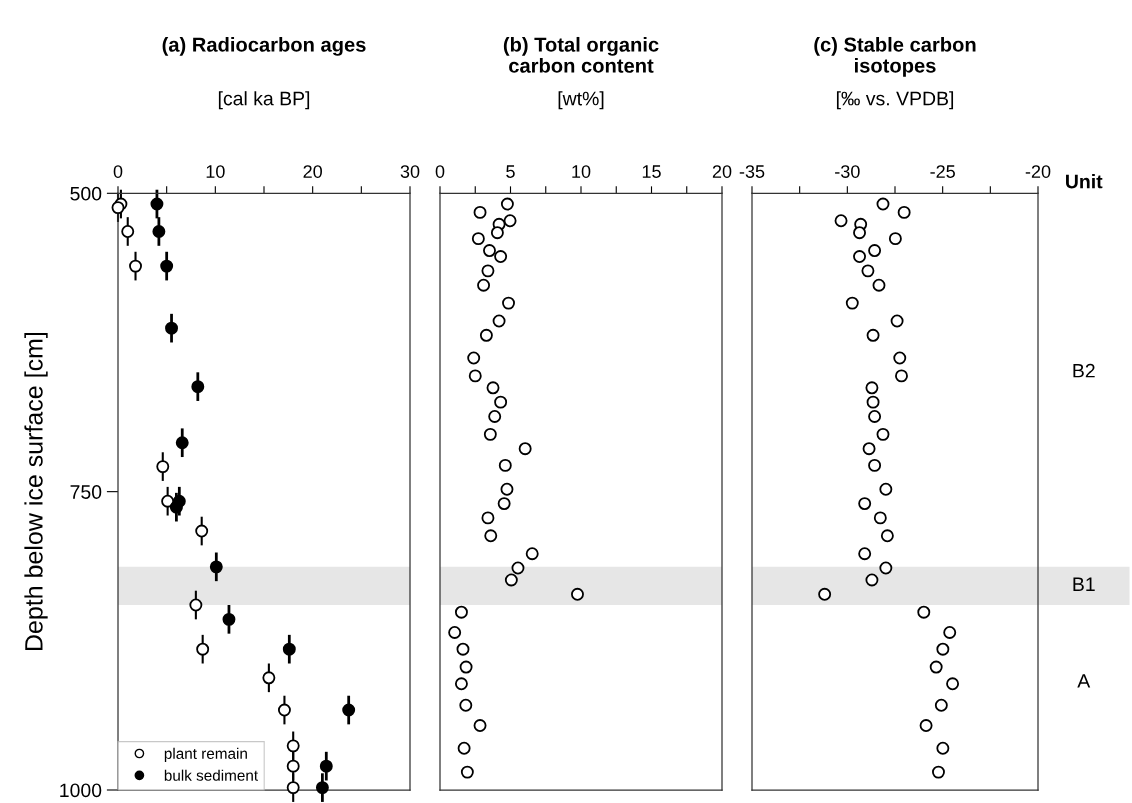 Image resolution: width=1132 pixels, height=803 pixels. What do you see at coordinates (1038, 171) in the screenshot?
I see `x-tick-label: -20` at bounding box center [1038, 171].